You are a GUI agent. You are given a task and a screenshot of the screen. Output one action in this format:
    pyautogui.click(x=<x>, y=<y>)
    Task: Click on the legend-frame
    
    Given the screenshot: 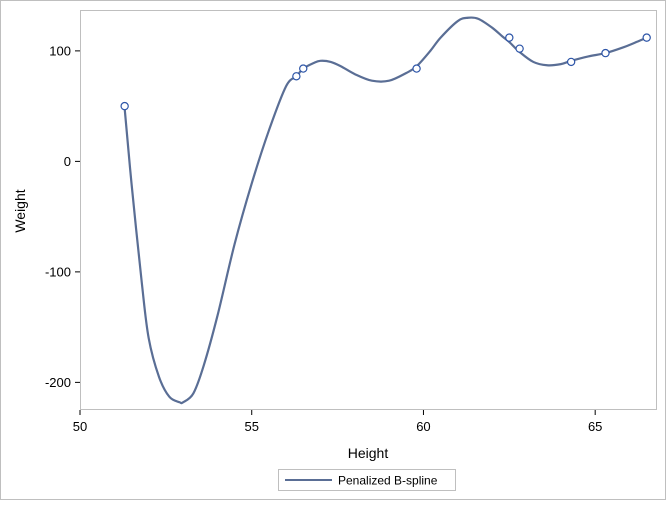 What is the action you would take?
    pyautogui.click(x=367, y=480)
    